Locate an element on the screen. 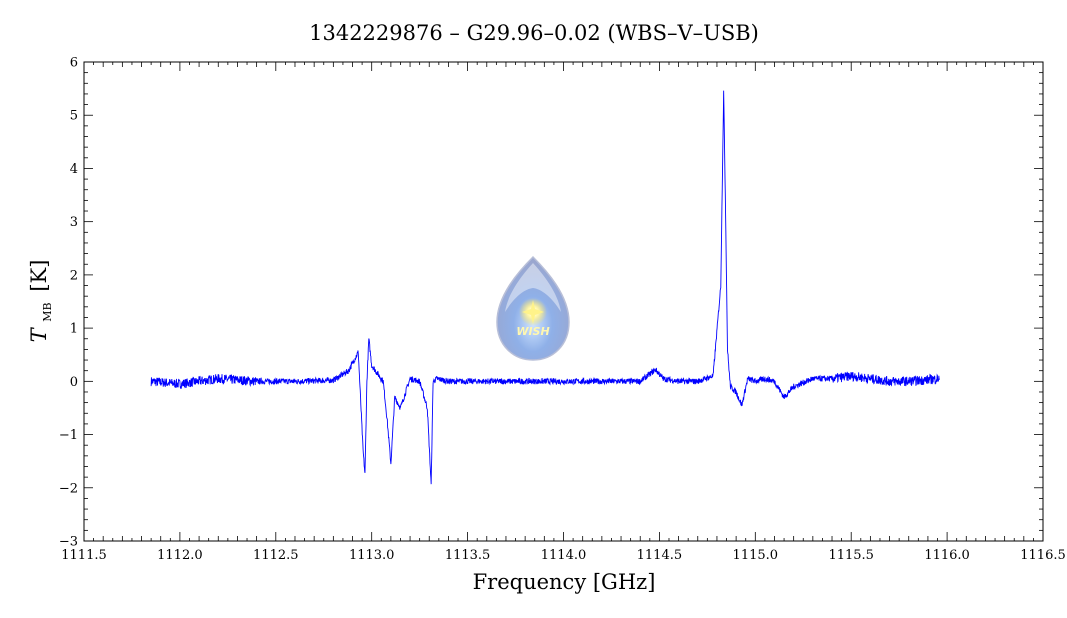 This screenshot has width=1067, height=618. y-axis-label-unit: [K] is located at coordinates (39, 276).